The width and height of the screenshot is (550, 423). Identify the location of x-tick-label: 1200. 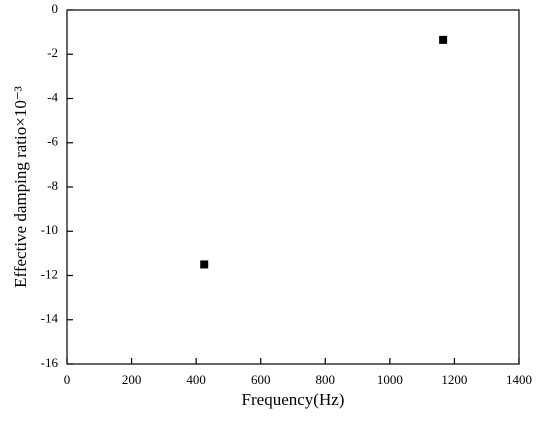
(454, 379).